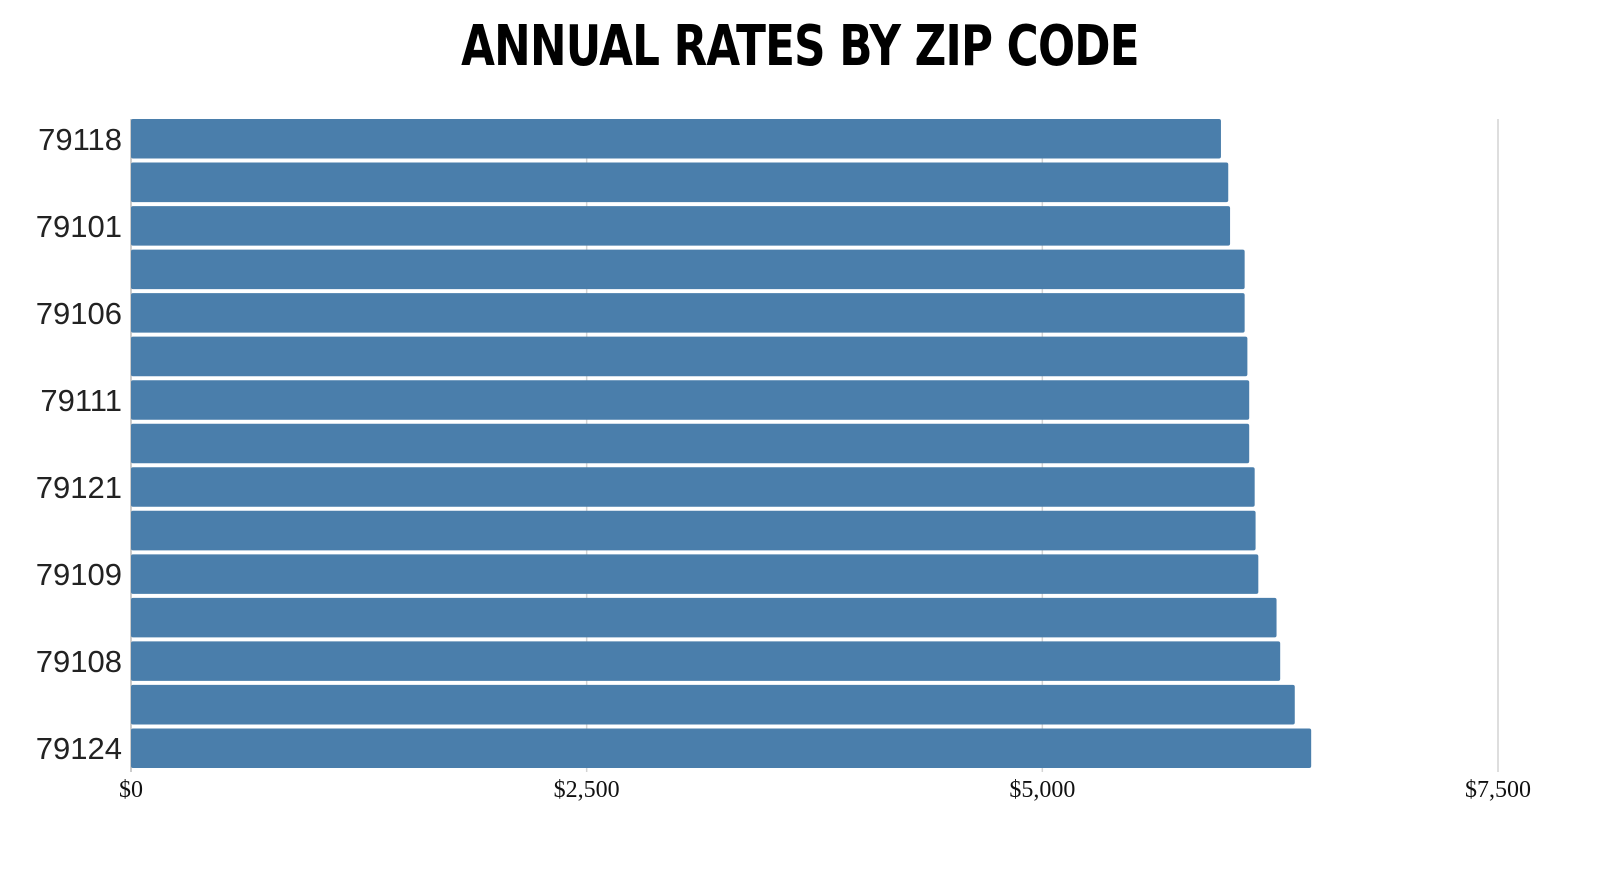 Image resolution: width=1600 pixels, height=889 pixels. What do you see at coordinates (131, 790) in the screenshot?
I see `x-tick-label: $0` at bounding box center [131, 790].